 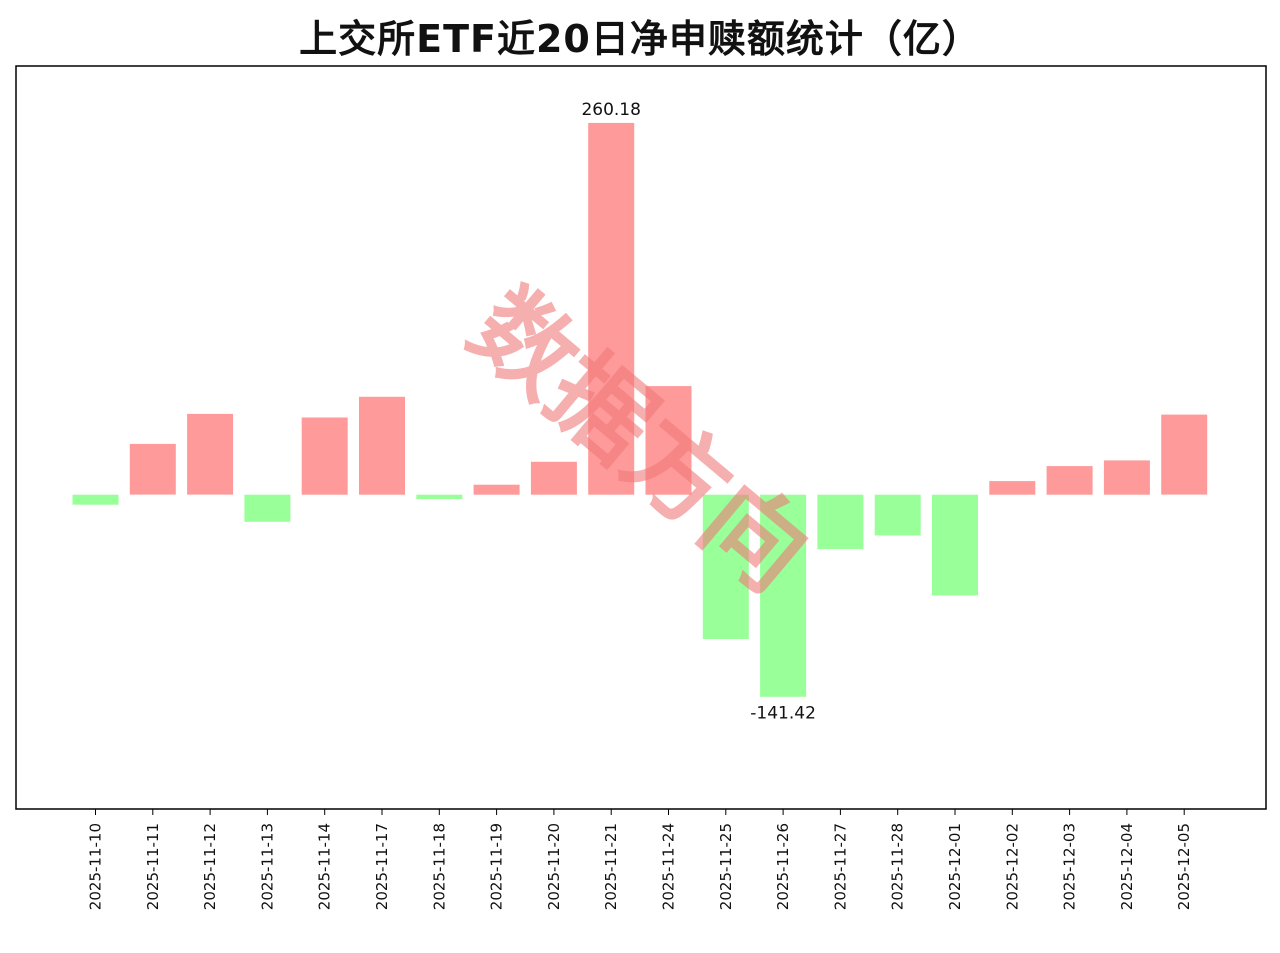 What do you see at coordinates (1184, 866) in the screenshot?
I see `x-tick-label: 2025-12-05` at bounding box center [1184, 866].